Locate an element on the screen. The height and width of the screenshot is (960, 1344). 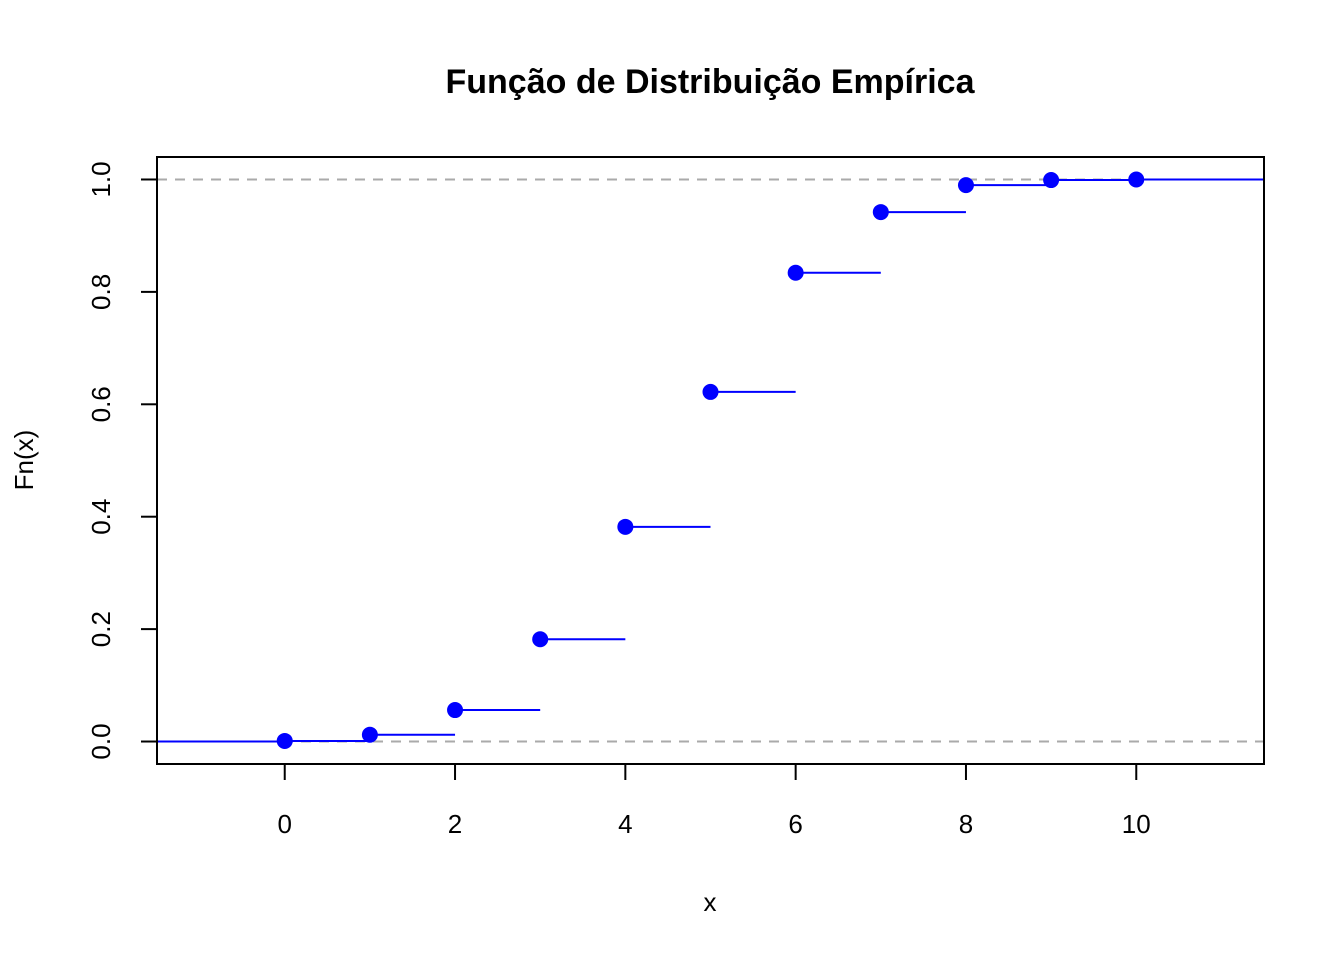
chart-title: Função de Distribuição Empírica is located at coordinates (710, 82).